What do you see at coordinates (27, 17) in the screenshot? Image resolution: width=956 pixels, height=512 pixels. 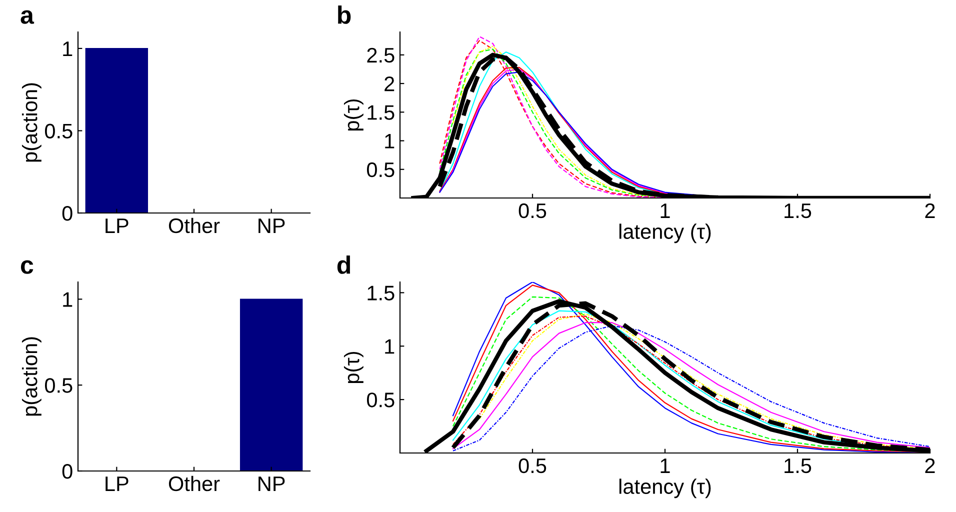 I see `chart-title: a` at bounding box center [27, 17].